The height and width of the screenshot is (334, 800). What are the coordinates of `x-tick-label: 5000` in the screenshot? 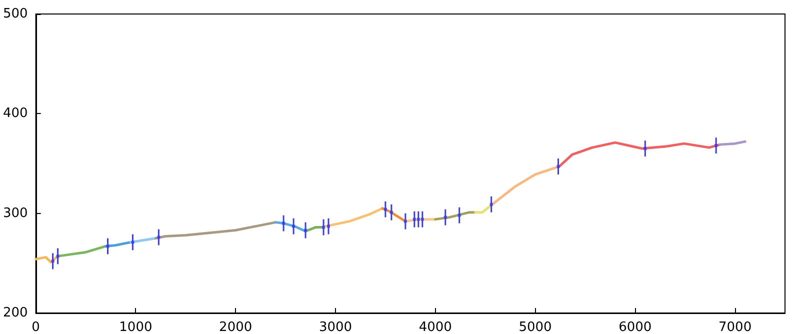 It's located at (535, 327).